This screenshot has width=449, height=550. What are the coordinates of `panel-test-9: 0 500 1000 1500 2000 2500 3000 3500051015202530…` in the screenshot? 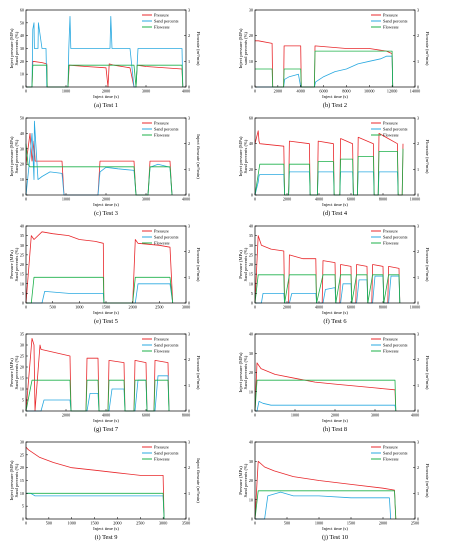 It's located at (105, 491).